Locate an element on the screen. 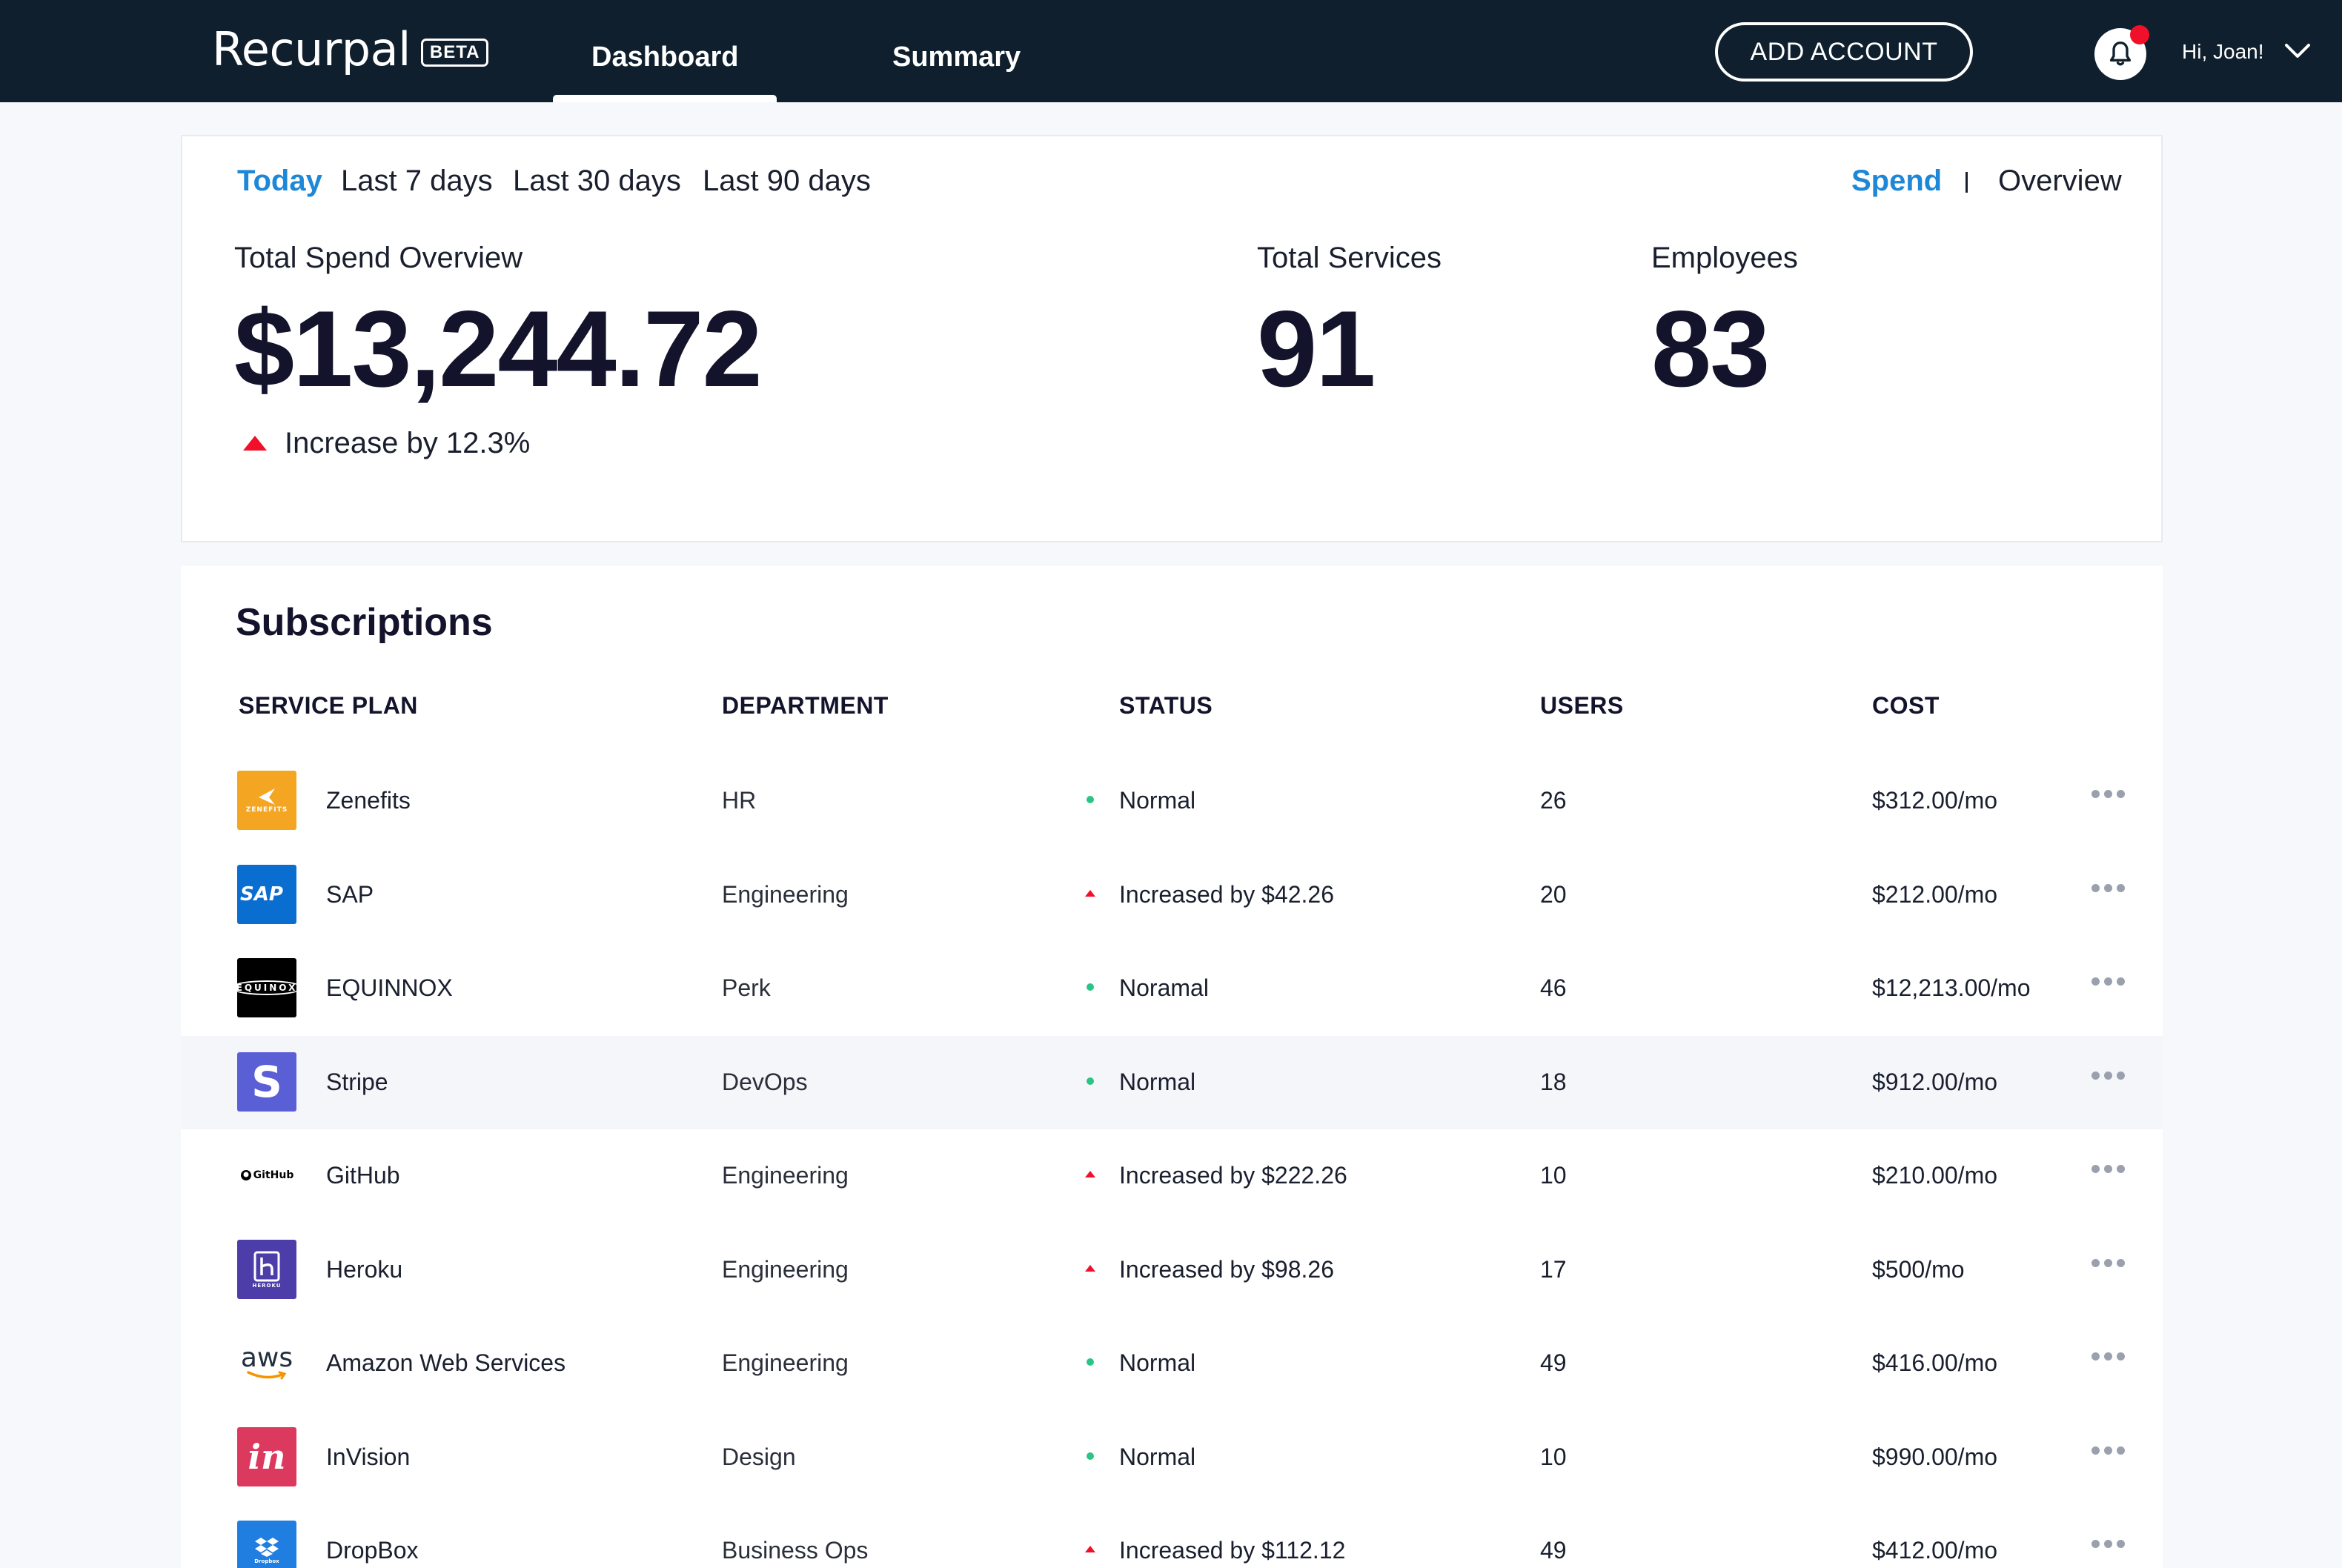 This screenshot has height=1568, width=2342. col-header-cost: COST is located at coordinates (1906, 705).